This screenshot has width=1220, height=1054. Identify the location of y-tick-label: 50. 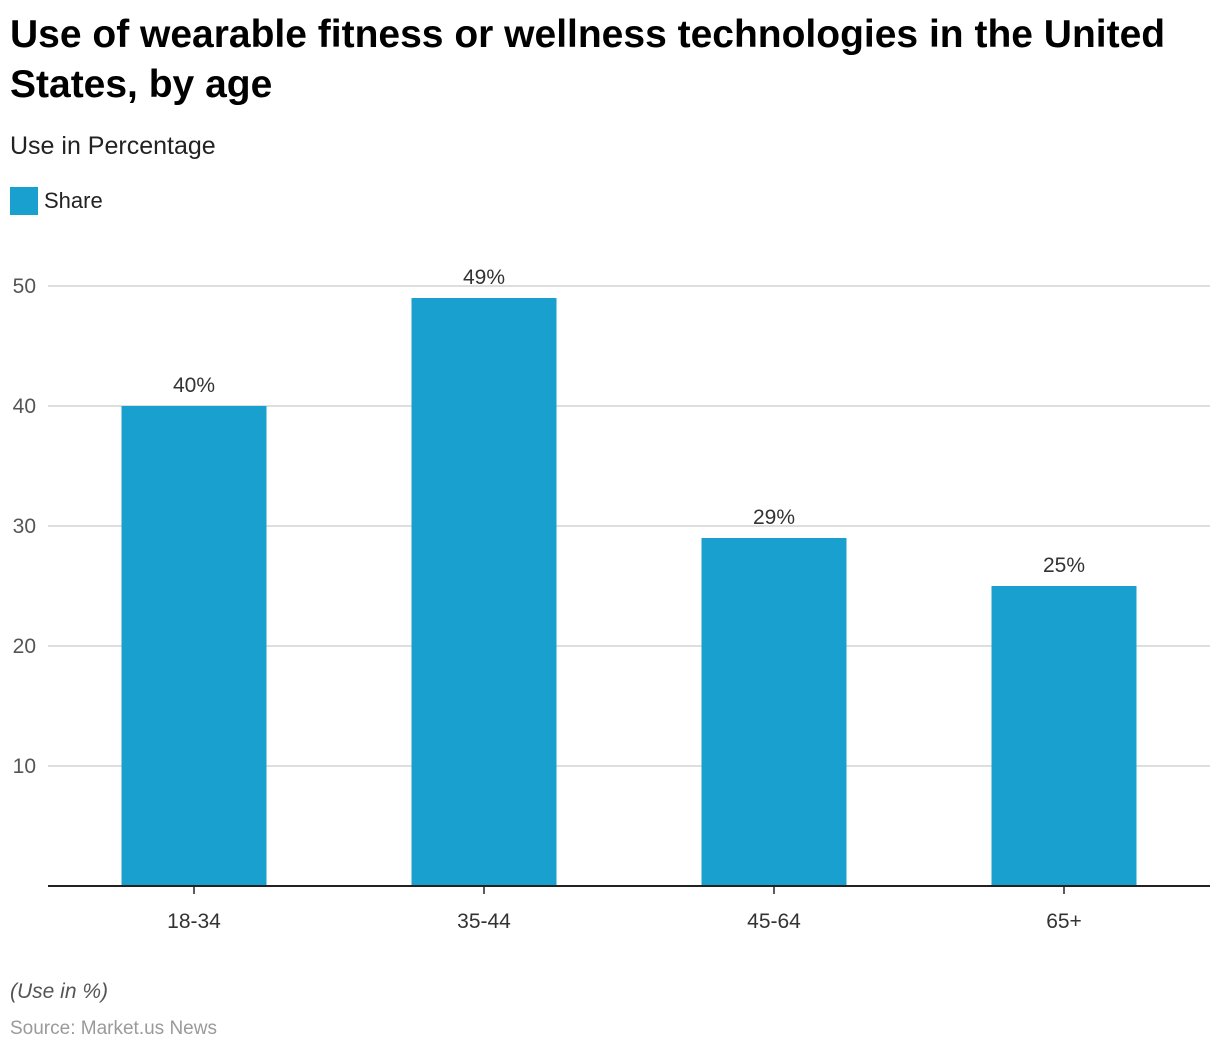
(24, 286).